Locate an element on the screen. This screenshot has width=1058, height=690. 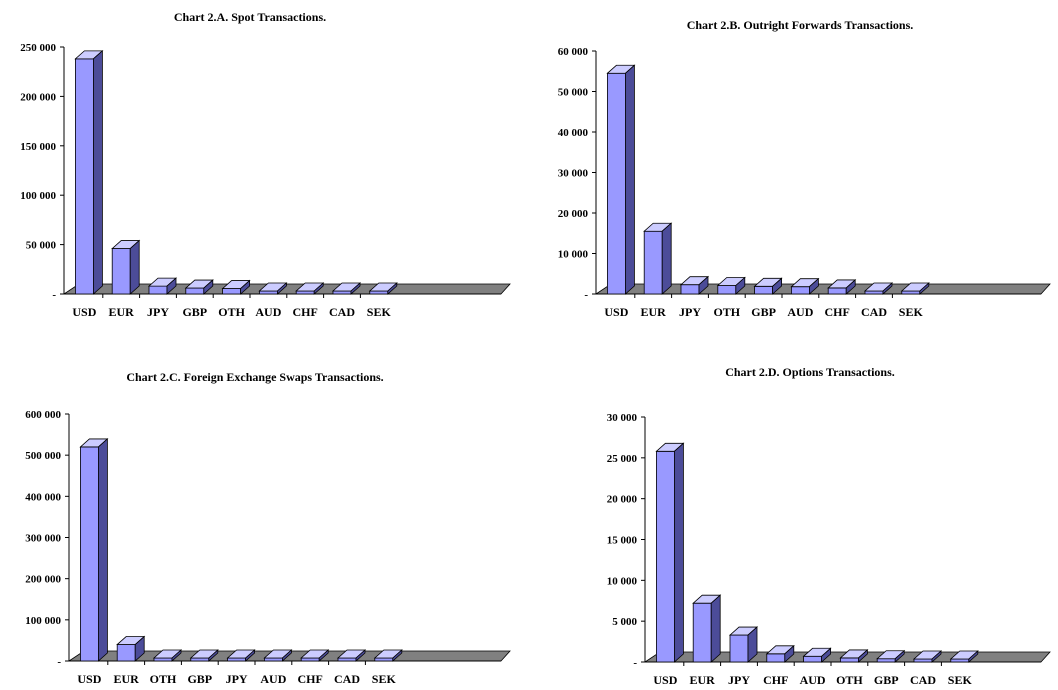
y-tick-label: 15 000 is located at coordinates (622, 541).